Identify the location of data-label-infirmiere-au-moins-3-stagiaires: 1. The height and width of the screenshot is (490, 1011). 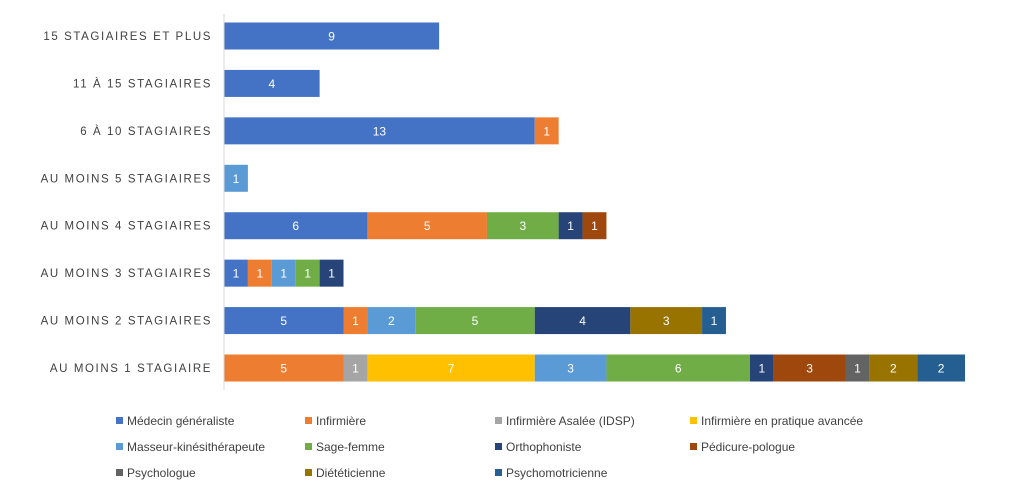
(260, 274).